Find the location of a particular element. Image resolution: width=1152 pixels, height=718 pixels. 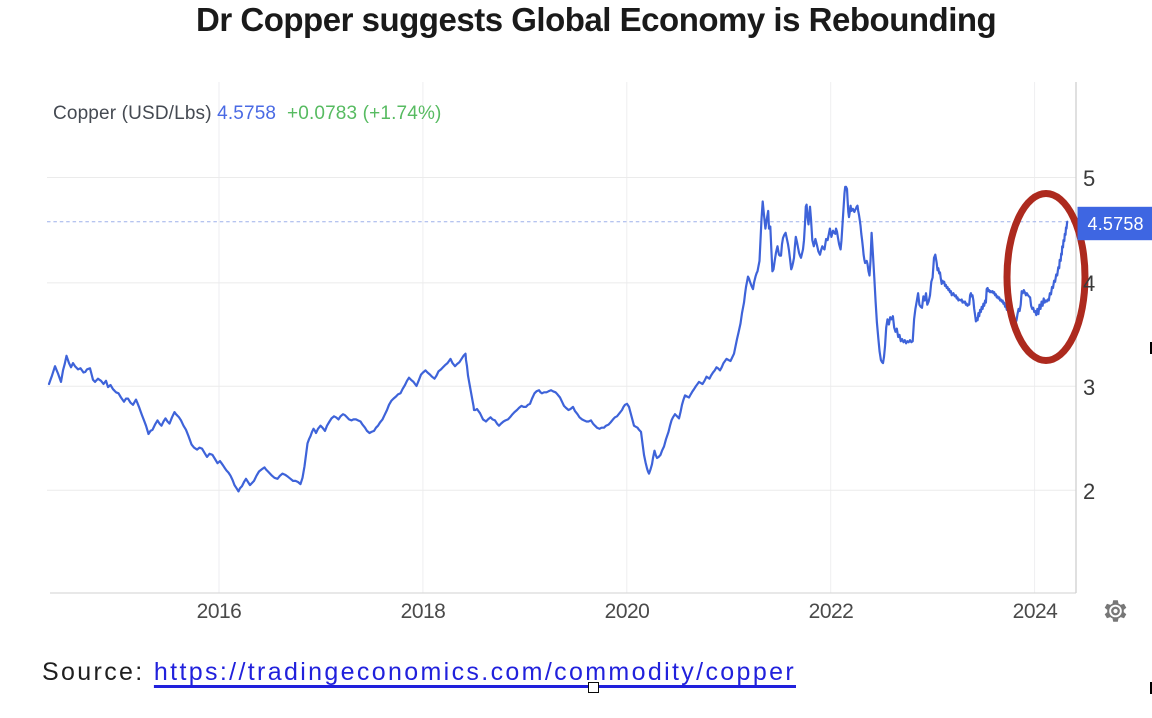

svg-text: 4.5758 is located at coordinates (1116, 224).